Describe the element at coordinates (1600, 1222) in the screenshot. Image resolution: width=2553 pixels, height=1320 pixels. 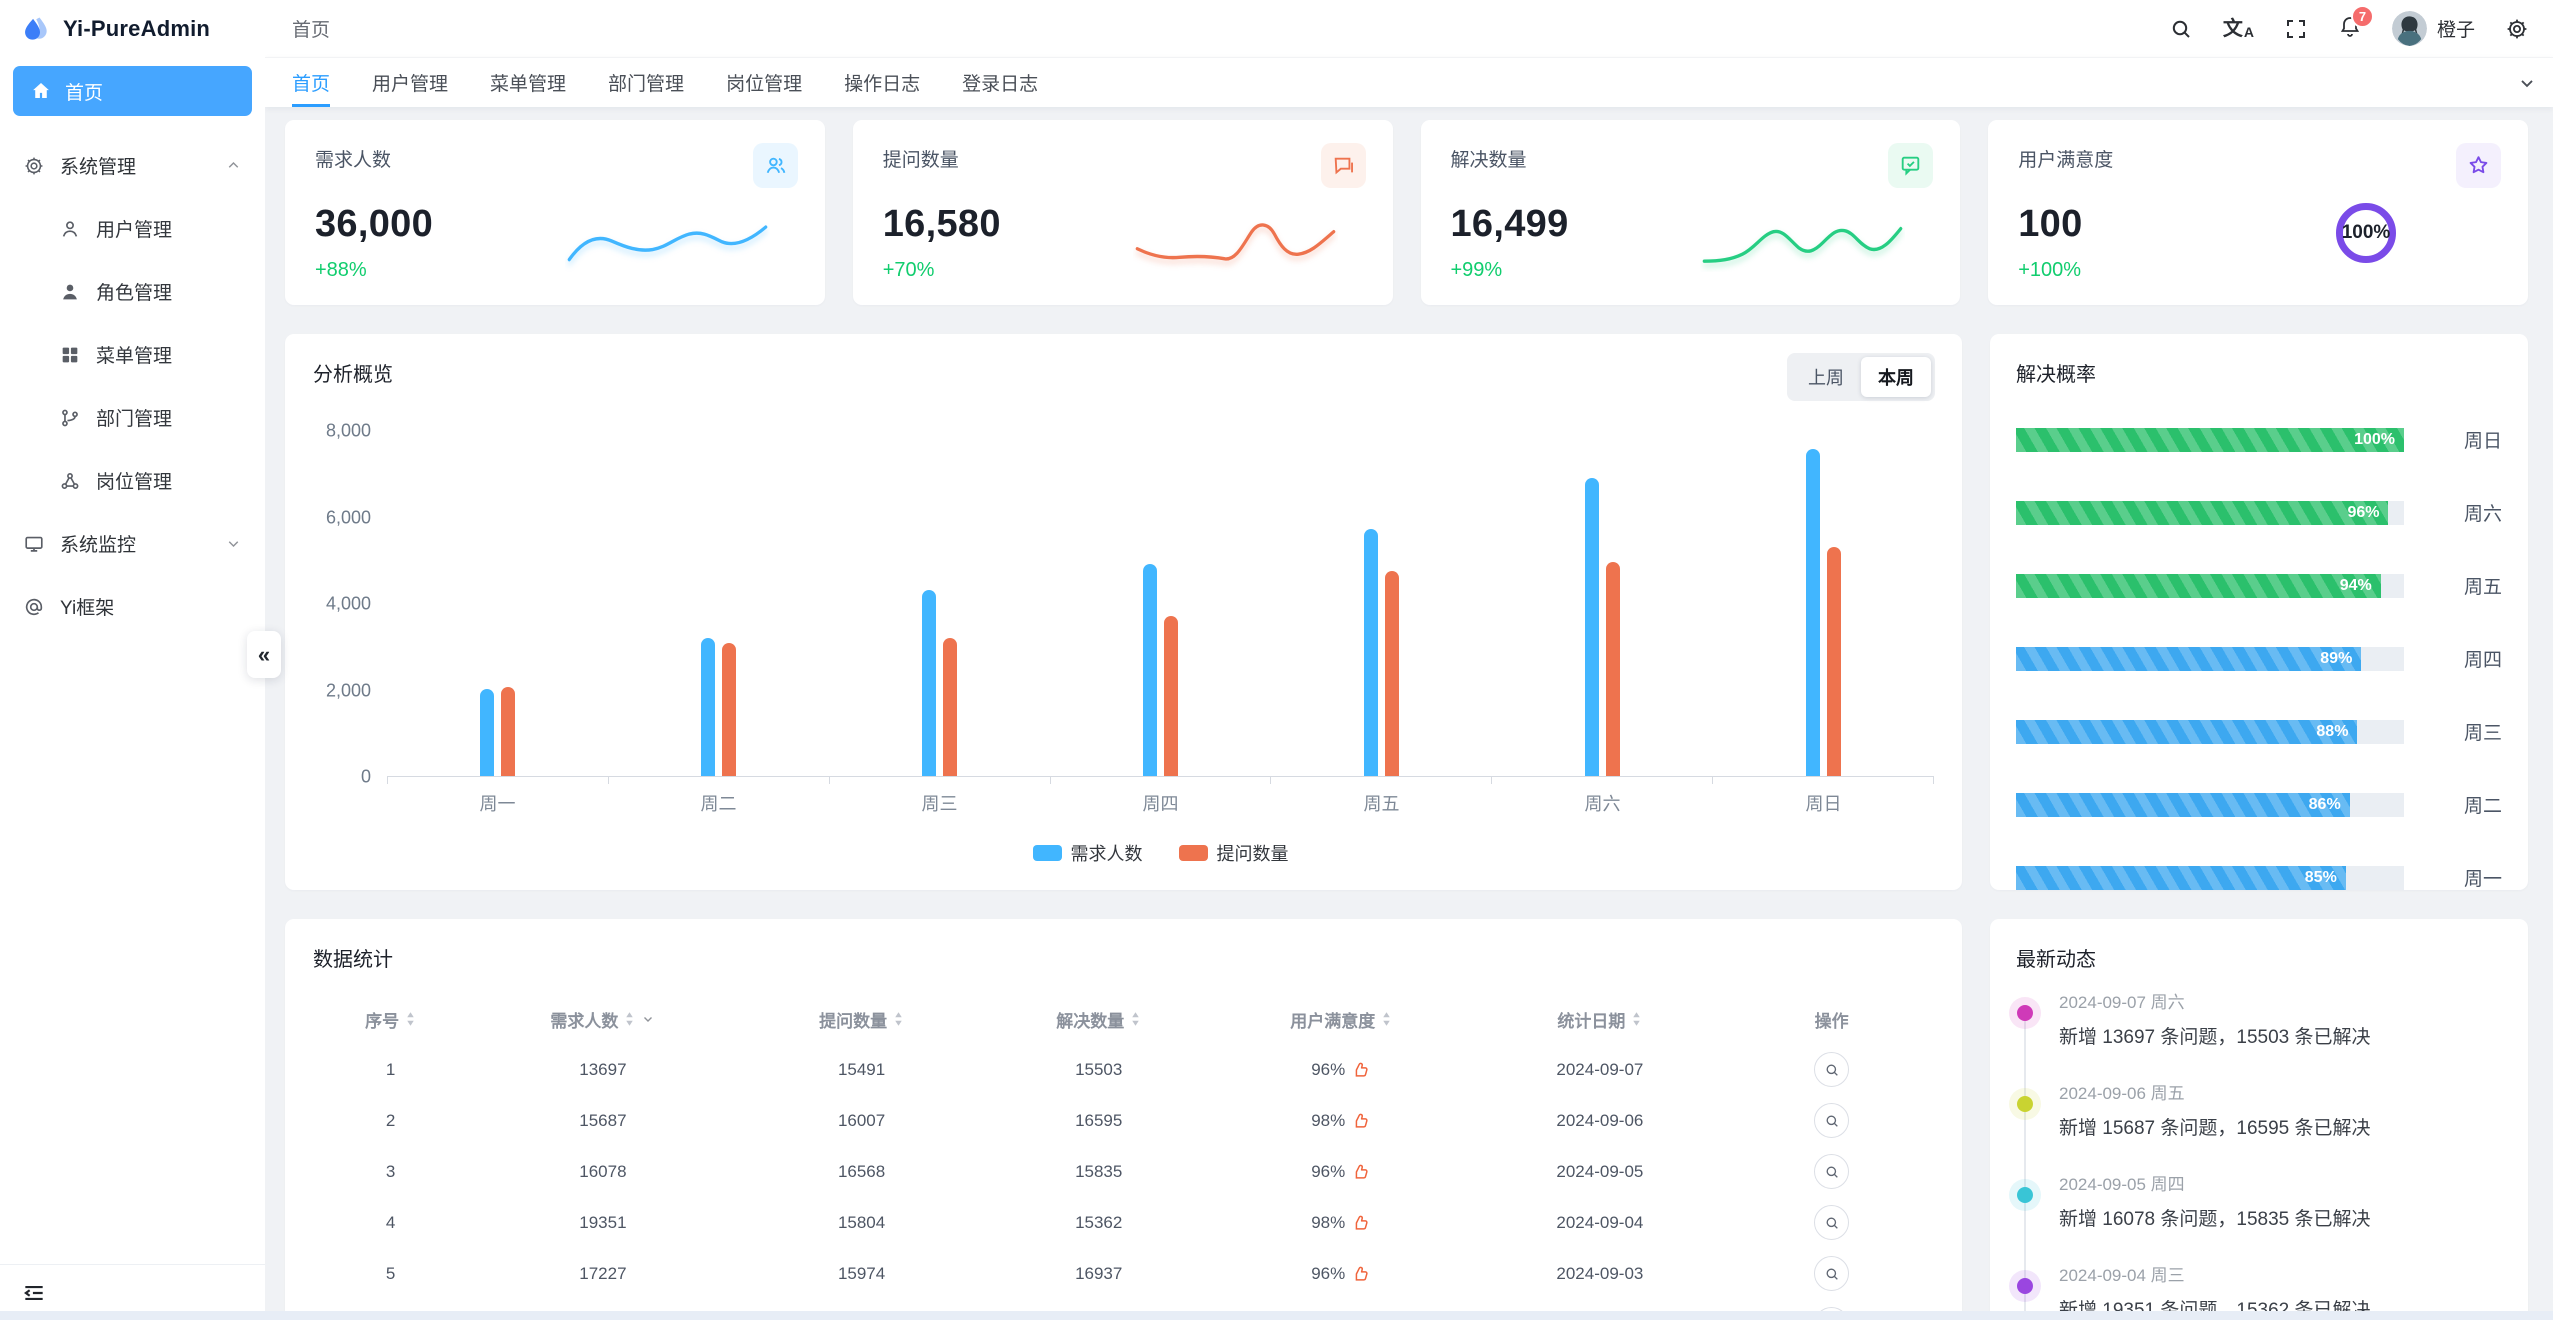
I see `date-cell: 2024-09-04` at that location.